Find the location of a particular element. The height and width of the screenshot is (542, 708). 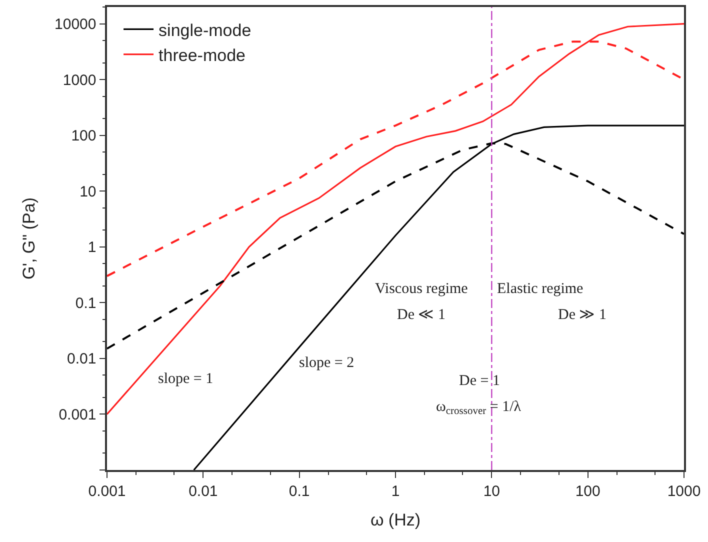

legend-label: three-mode is located at coordinates (202, 55).